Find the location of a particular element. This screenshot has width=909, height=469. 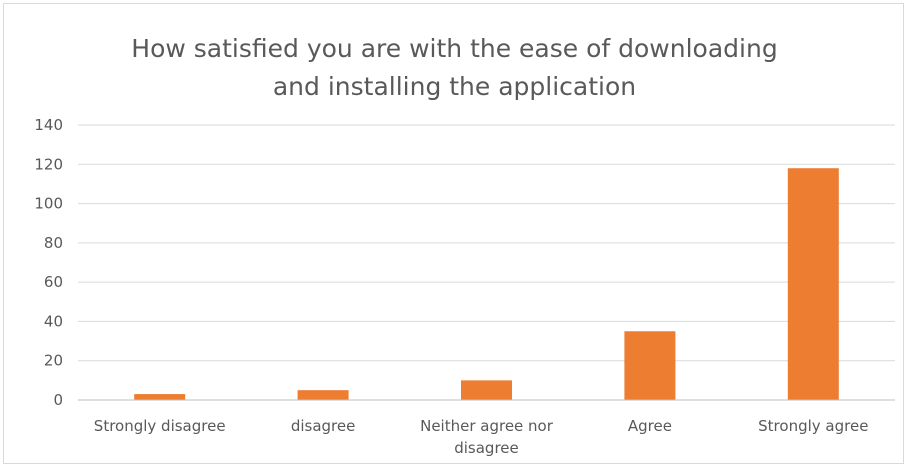

y-tick-label: 100 is located at coordinates (48, 204).